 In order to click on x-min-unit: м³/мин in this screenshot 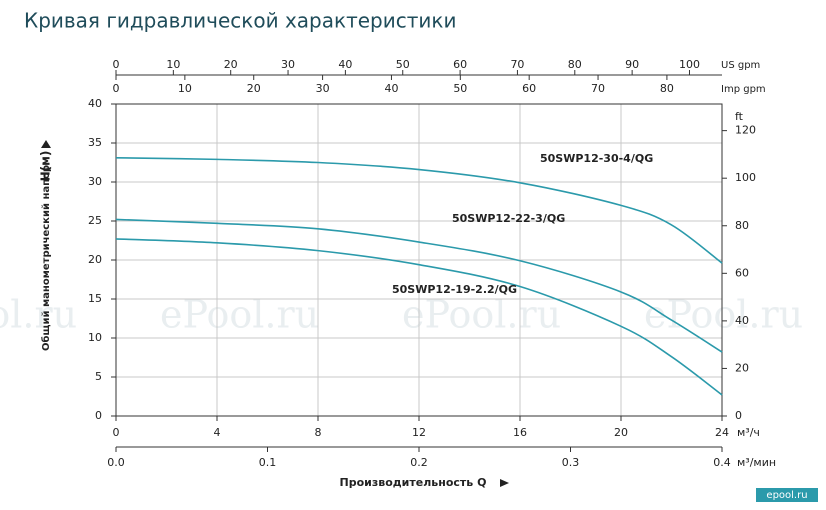, I will do `click(756, 462)`.